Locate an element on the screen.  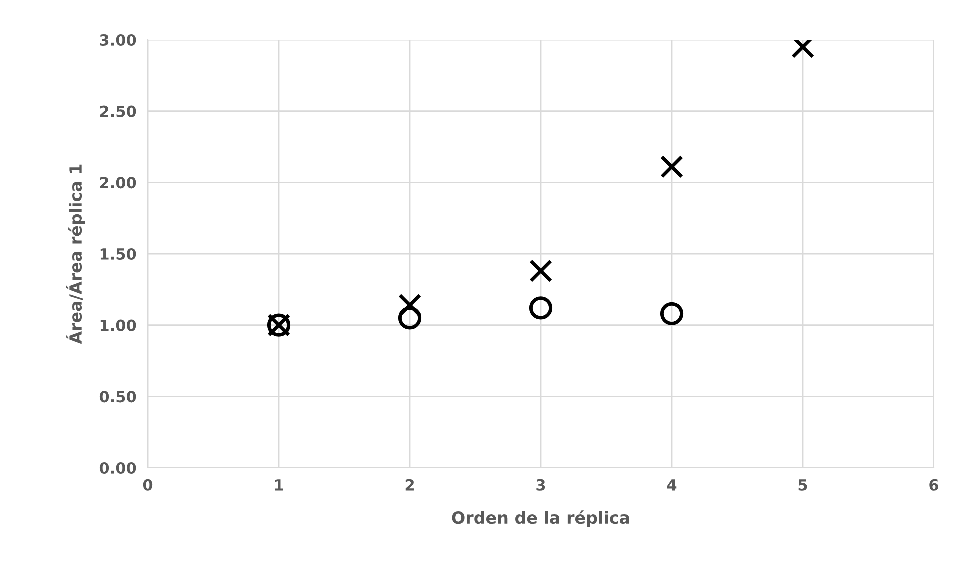
x-tick-label: 5 is located at coordinates (803, 485).